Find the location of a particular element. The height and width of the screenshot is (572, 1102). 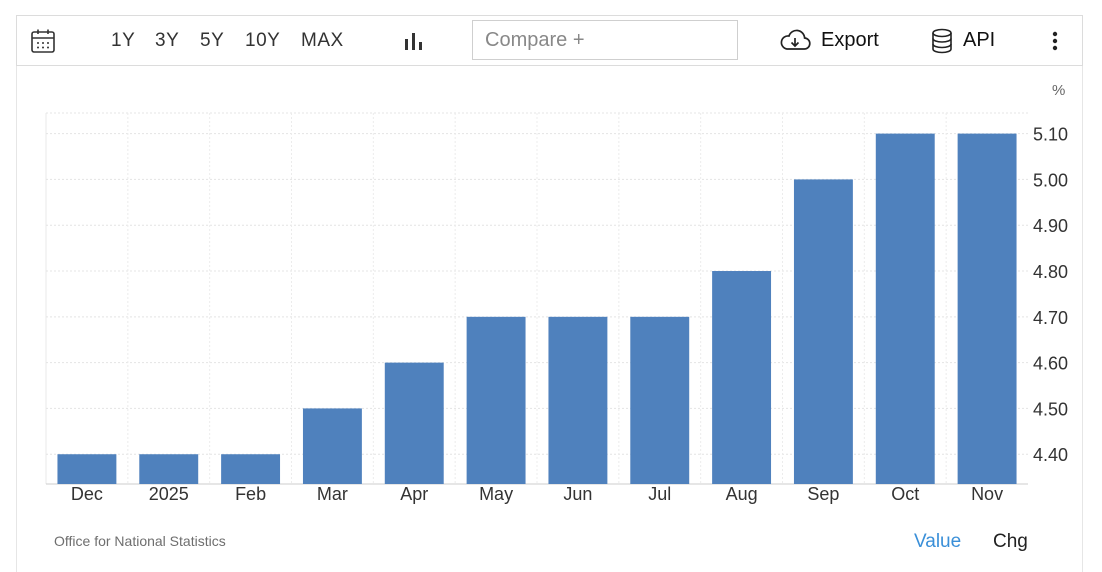

bar-apr is located at coordinates (414, 423).